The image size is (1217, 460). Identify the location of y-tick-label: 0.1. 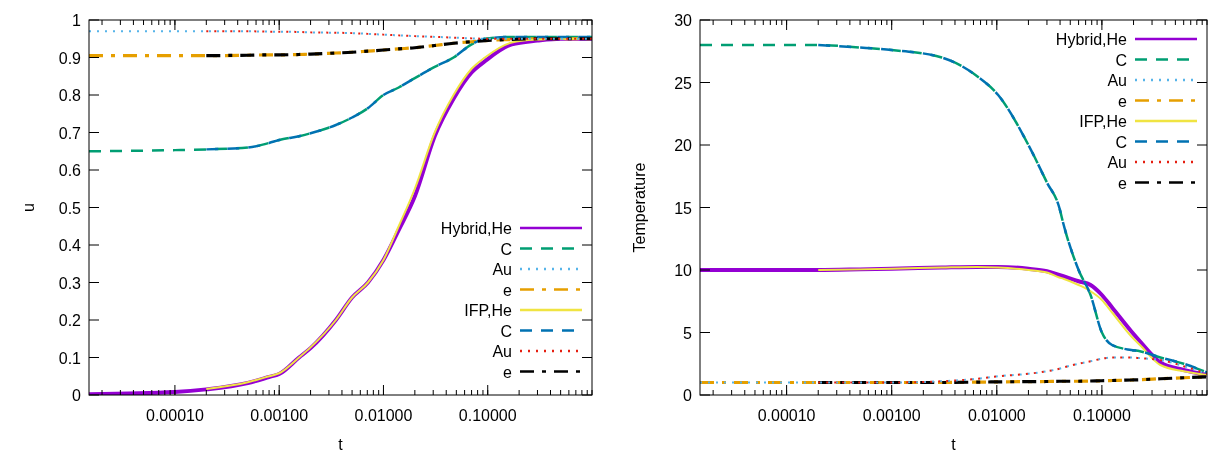
(70, 358).